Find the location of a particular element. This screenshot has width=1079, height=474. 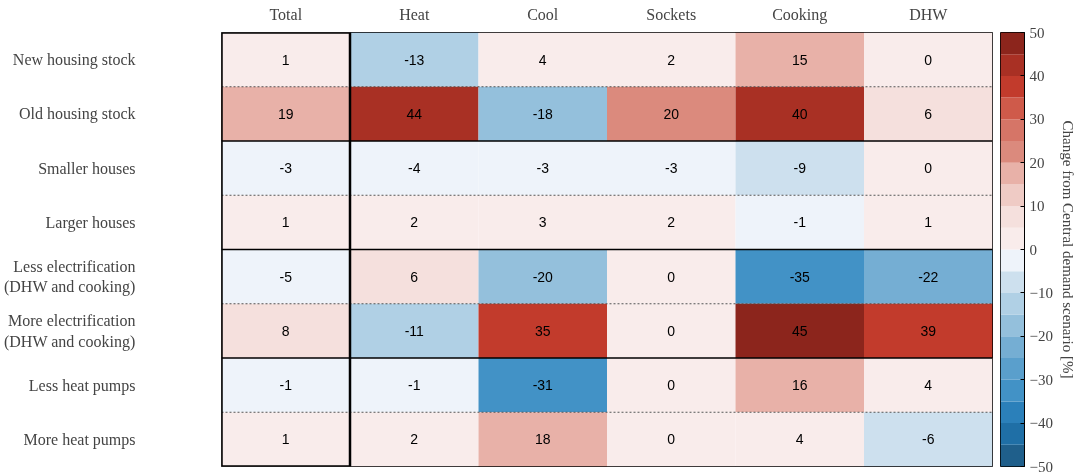

data-label: 20 is located at coordinates (671, 113).